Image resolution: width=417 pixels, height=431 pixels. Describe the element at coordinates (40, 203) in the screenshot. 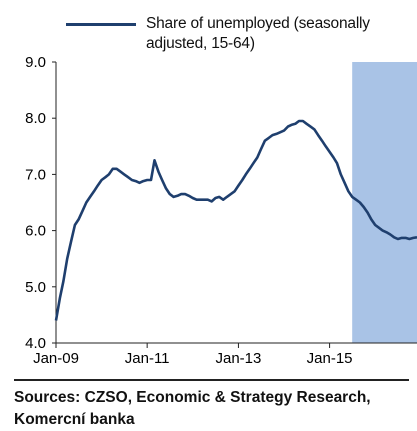

I see `y-axis-ticks: 9.0 8.0 7.0 6.0 5.0 4.0` at that location.